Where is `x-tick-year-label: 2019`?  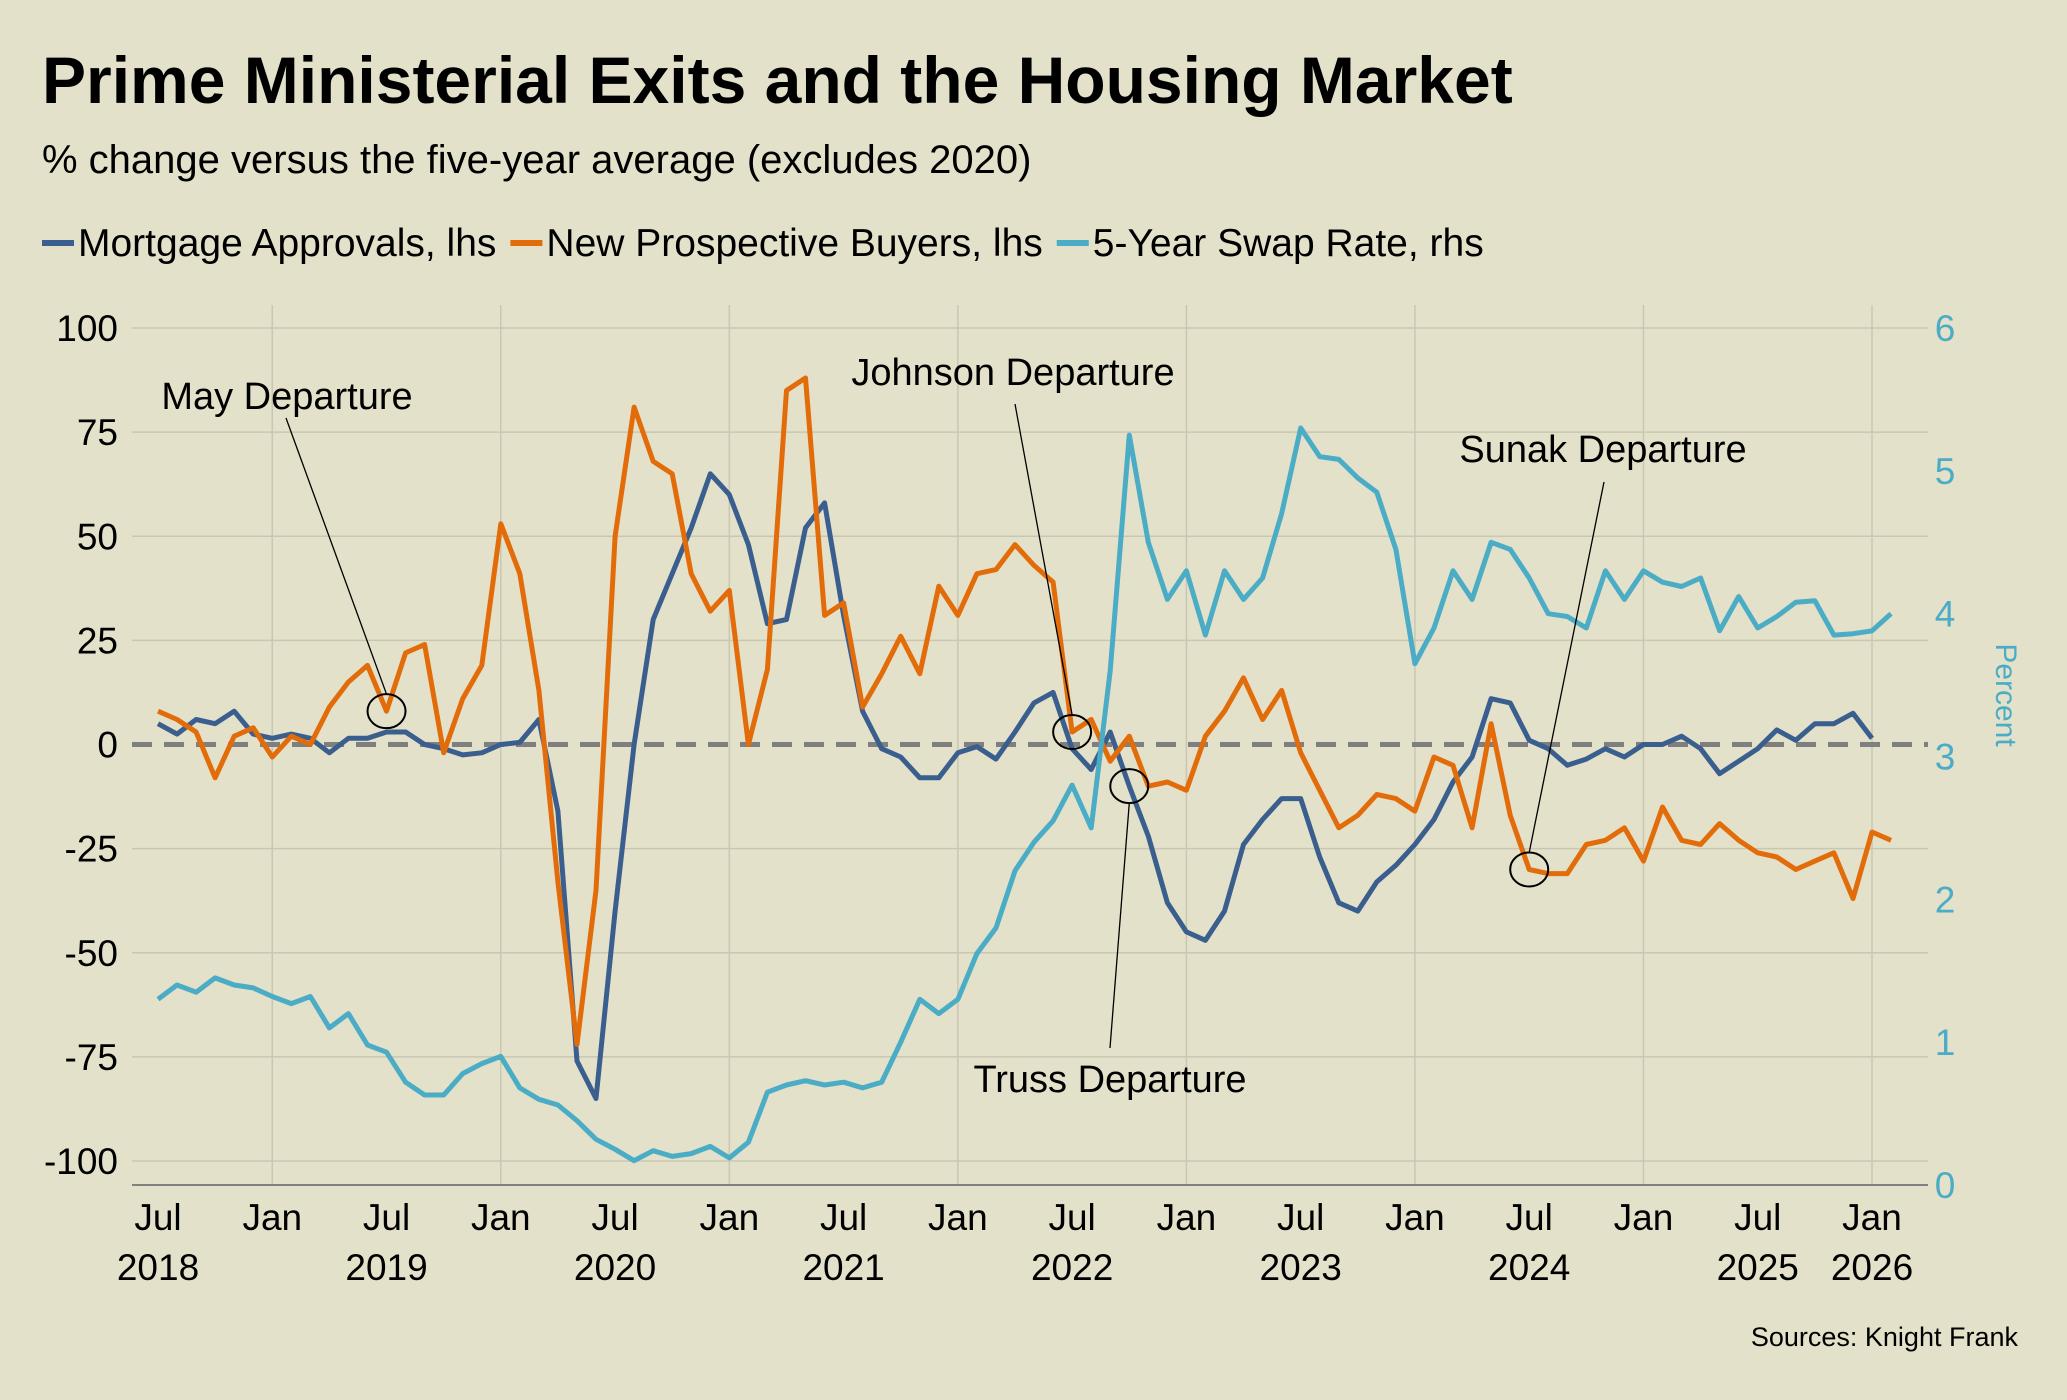 x-tick-year-label: 2019 is located at coordinates (386, 1267).